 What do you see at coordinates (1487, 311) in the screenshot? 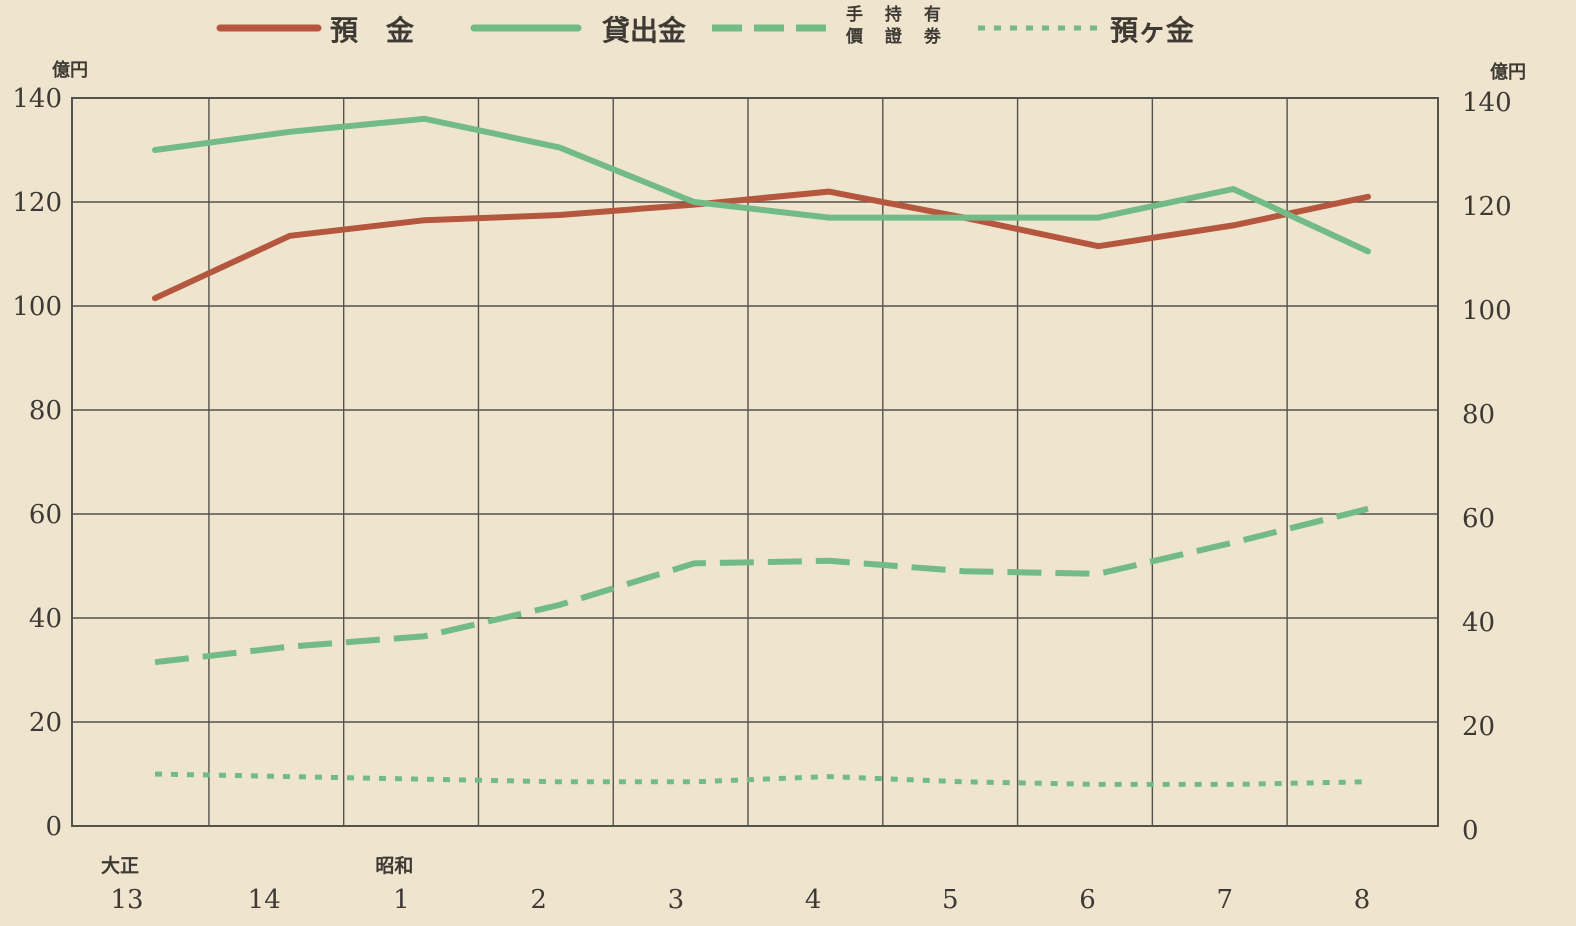
I see `y-tick-label-right: 100` at bounding box center [1487, 311].